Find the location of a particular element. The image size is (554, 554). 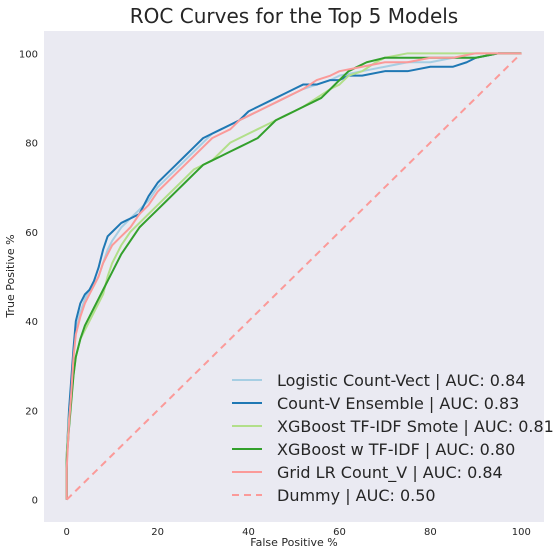

x-tick-label: 0 is located at coordinates (67, 532).